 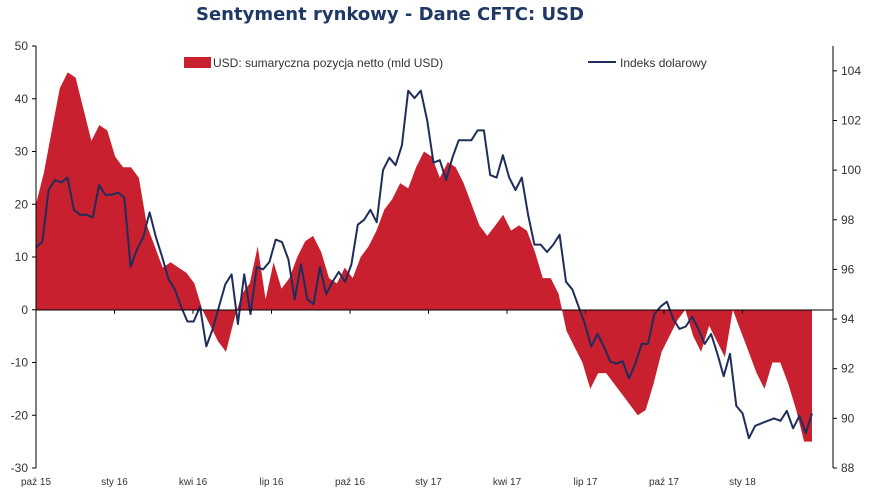 I want to click on left-tick-label: 20, so click(x=22, y=204).